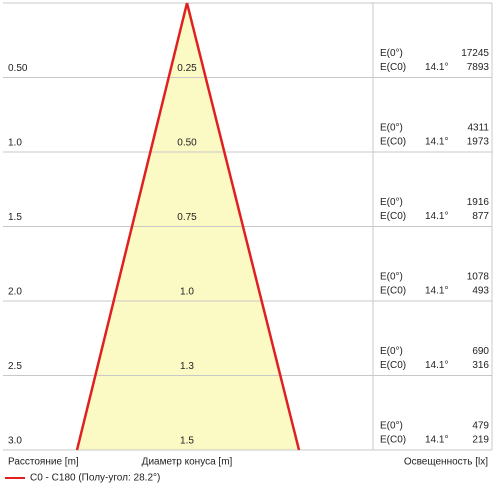  Describe the element at coordinates (480, 291) in the screenshot. I see `ec0-value: 493` at that location.